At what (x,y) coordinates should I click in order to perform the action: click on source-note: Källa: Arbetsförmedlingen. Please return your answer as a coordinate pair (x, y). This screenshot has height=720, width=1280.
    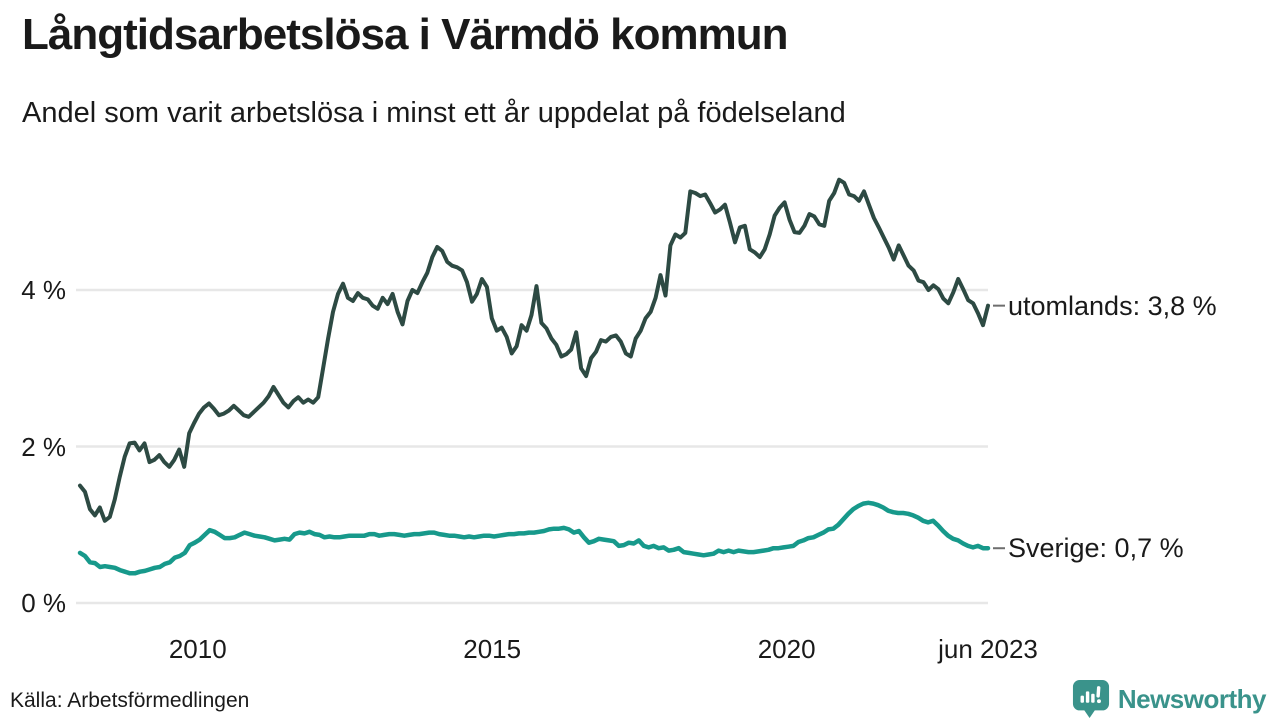
    Looking at the image, I should click on (130, 700).